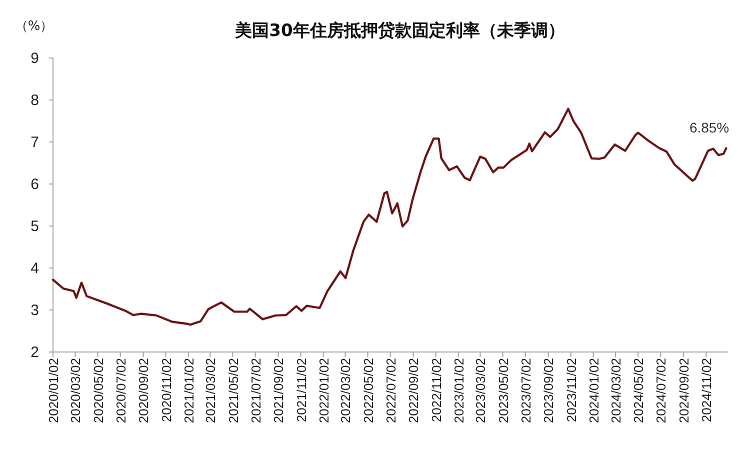  I want to click on x-tick-label: 2024/09/02, so click(684, 391).